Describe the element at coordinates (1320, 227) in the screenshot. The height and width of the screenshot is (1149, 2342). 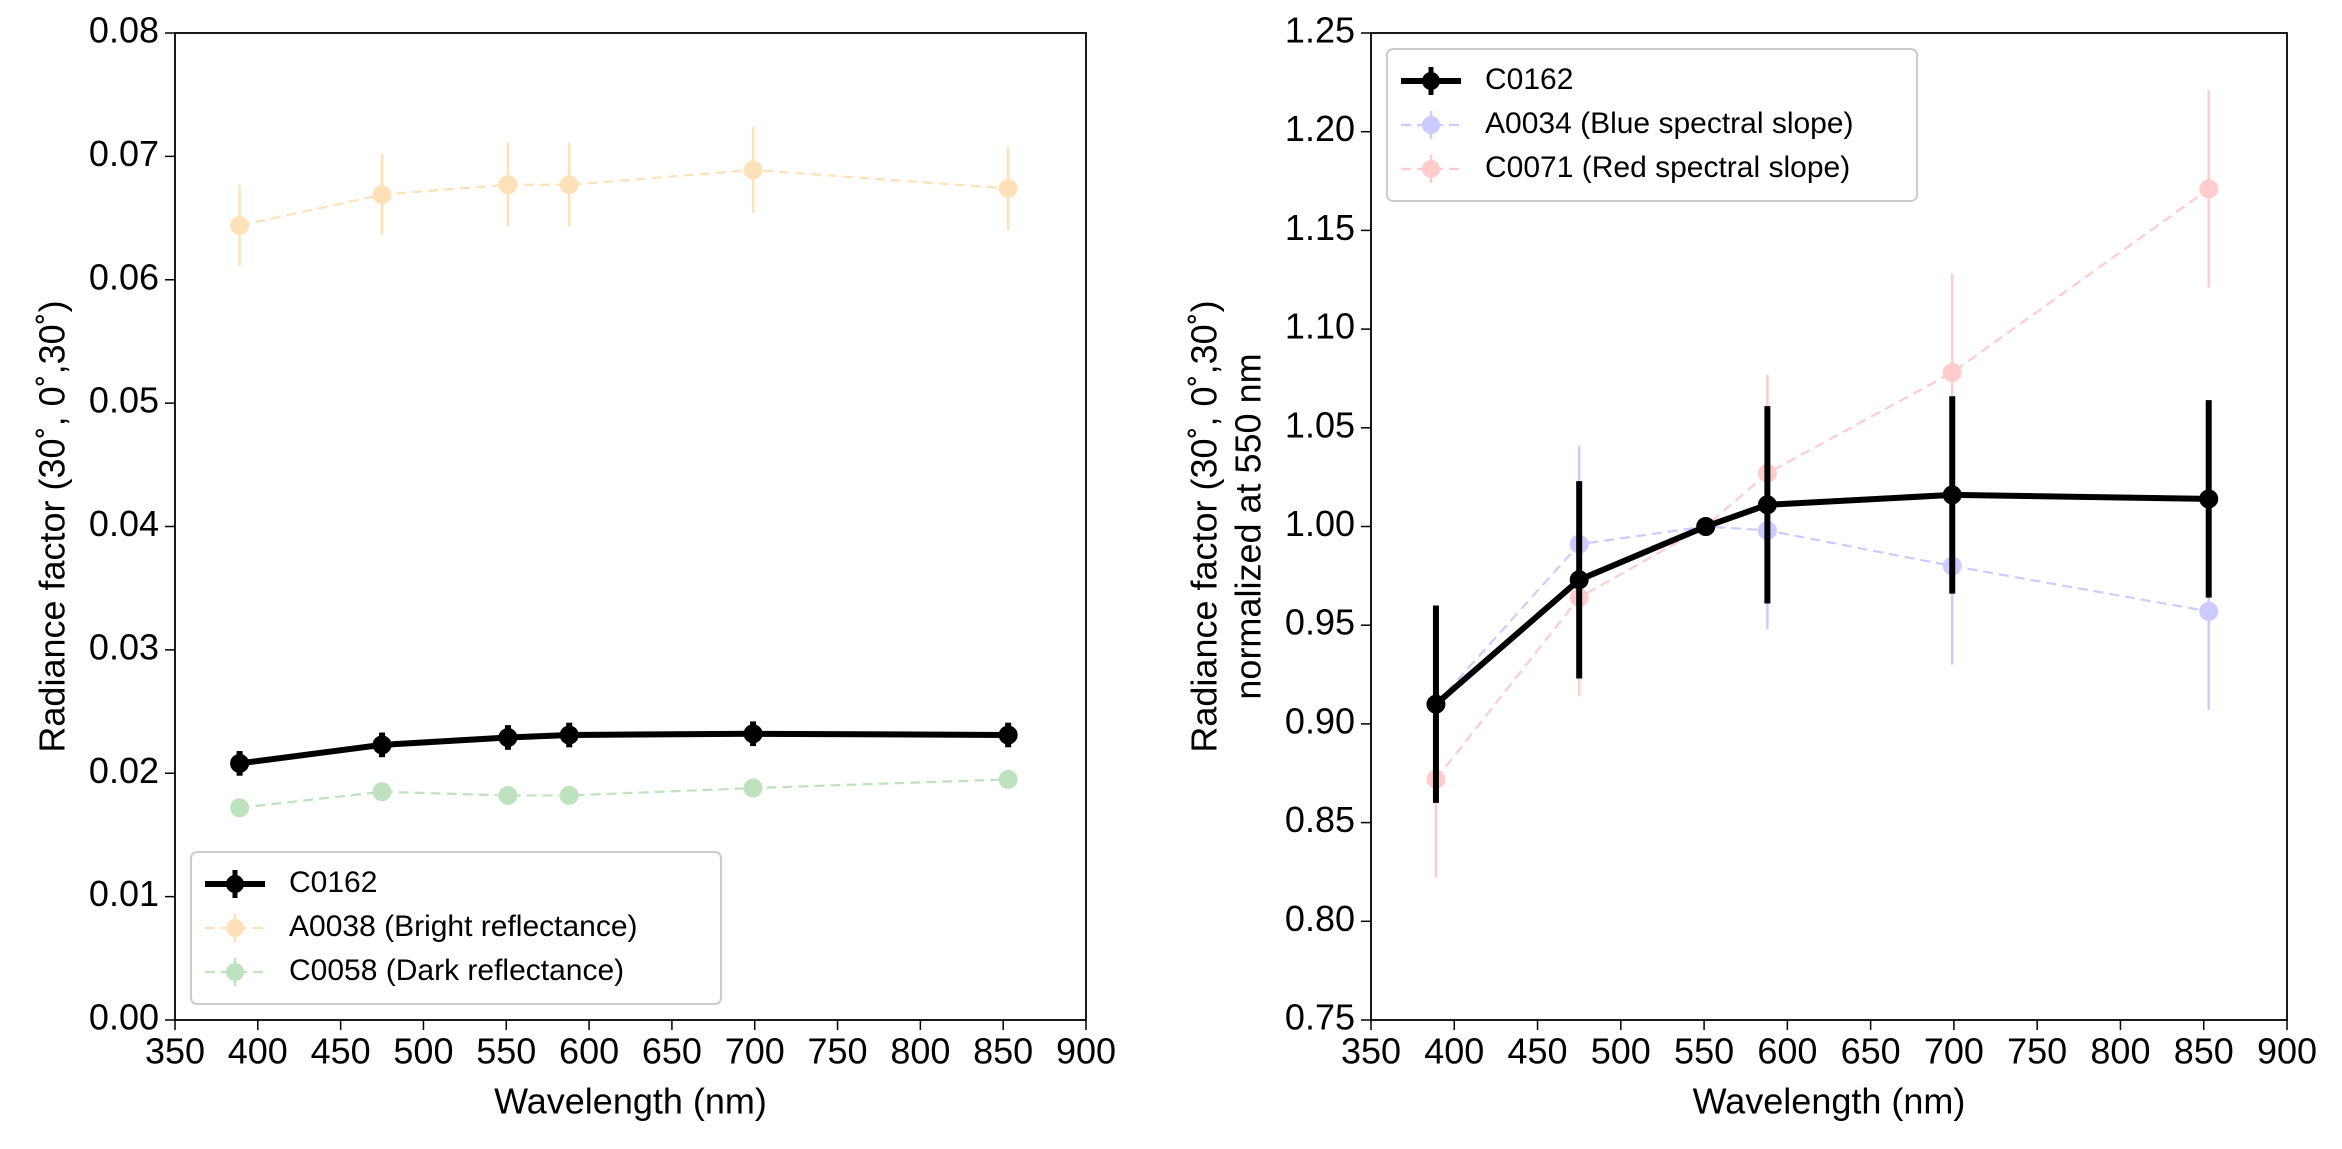
I see `y-tick-label: 1.15` at that location.